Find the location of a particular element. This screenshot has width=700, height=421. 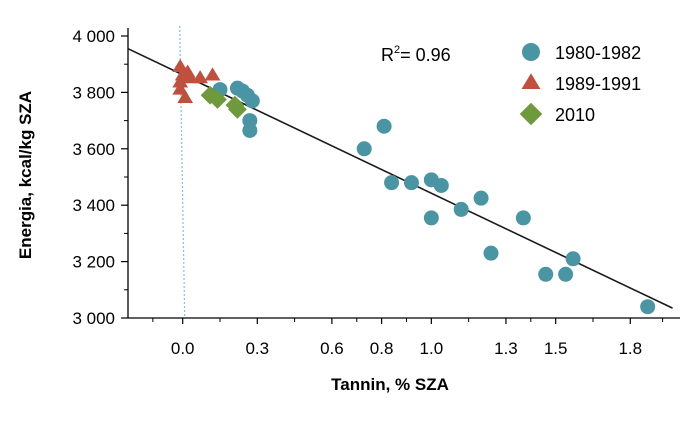

r2-prefix: R is located at coordinates (387, 55).